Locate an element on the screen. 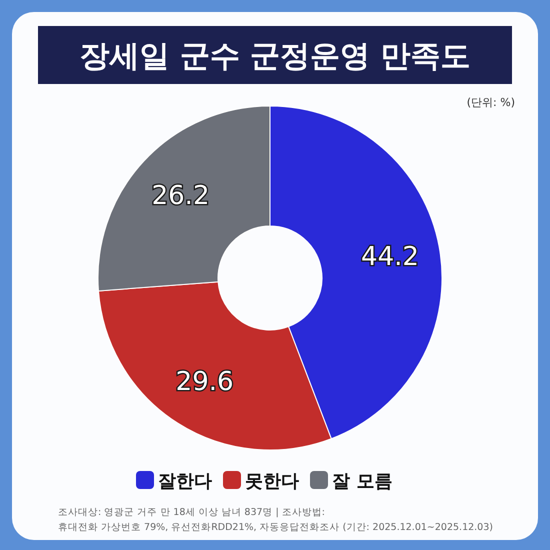  legend-label: 잘한다 is located at coordinates (185, 481).